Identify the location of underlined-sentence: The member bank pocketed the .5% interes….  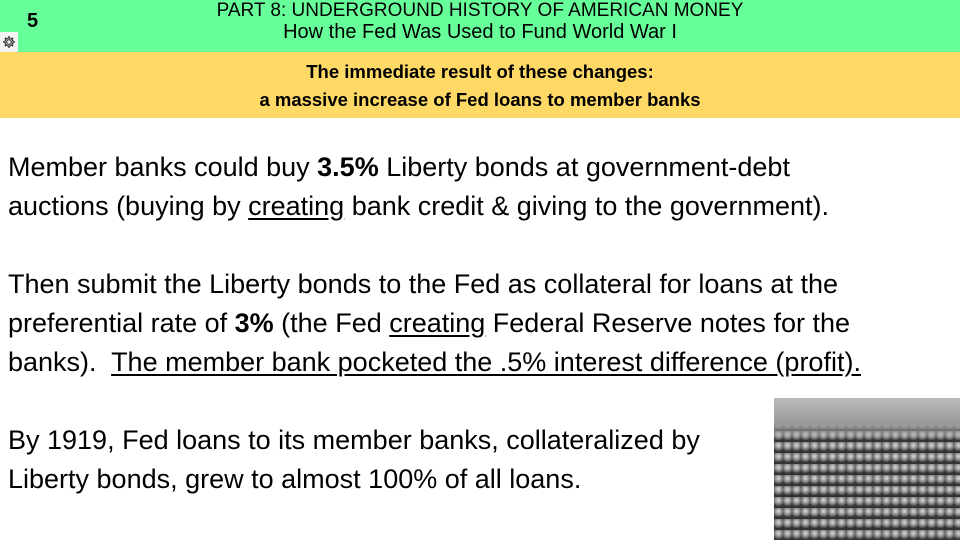
(486, 362).